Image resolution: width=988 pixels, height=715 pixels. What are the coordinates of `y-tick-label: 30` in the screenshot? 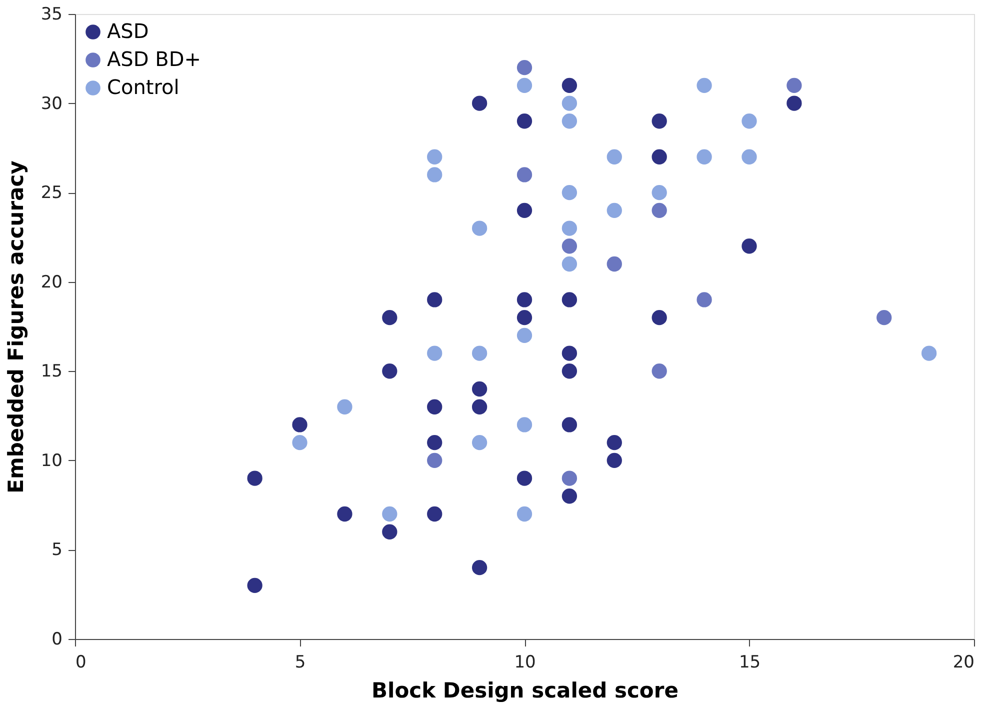 It's located at (51, 104).